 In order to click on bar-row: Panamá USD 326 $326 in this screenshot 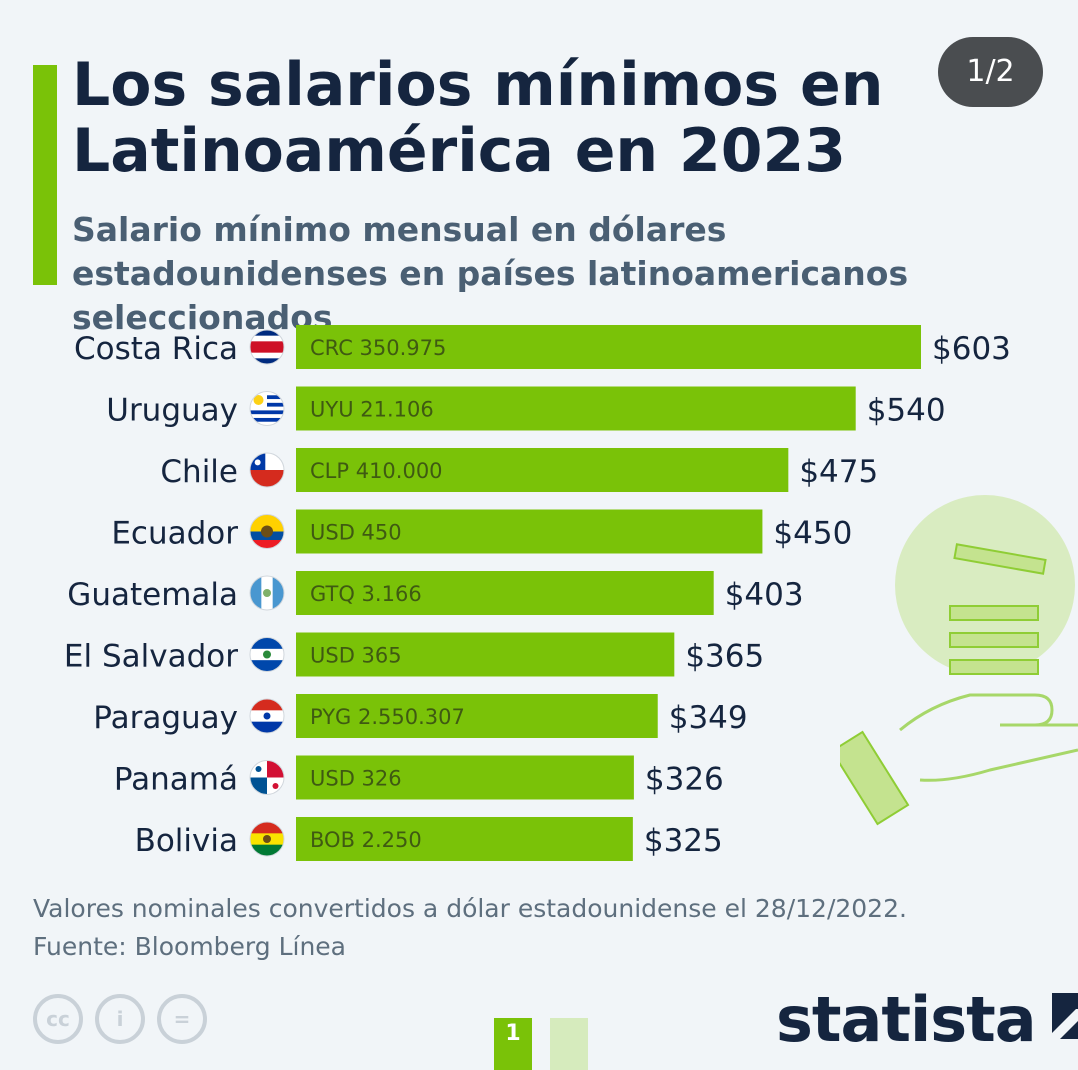, I will do `click(419, 777)`.